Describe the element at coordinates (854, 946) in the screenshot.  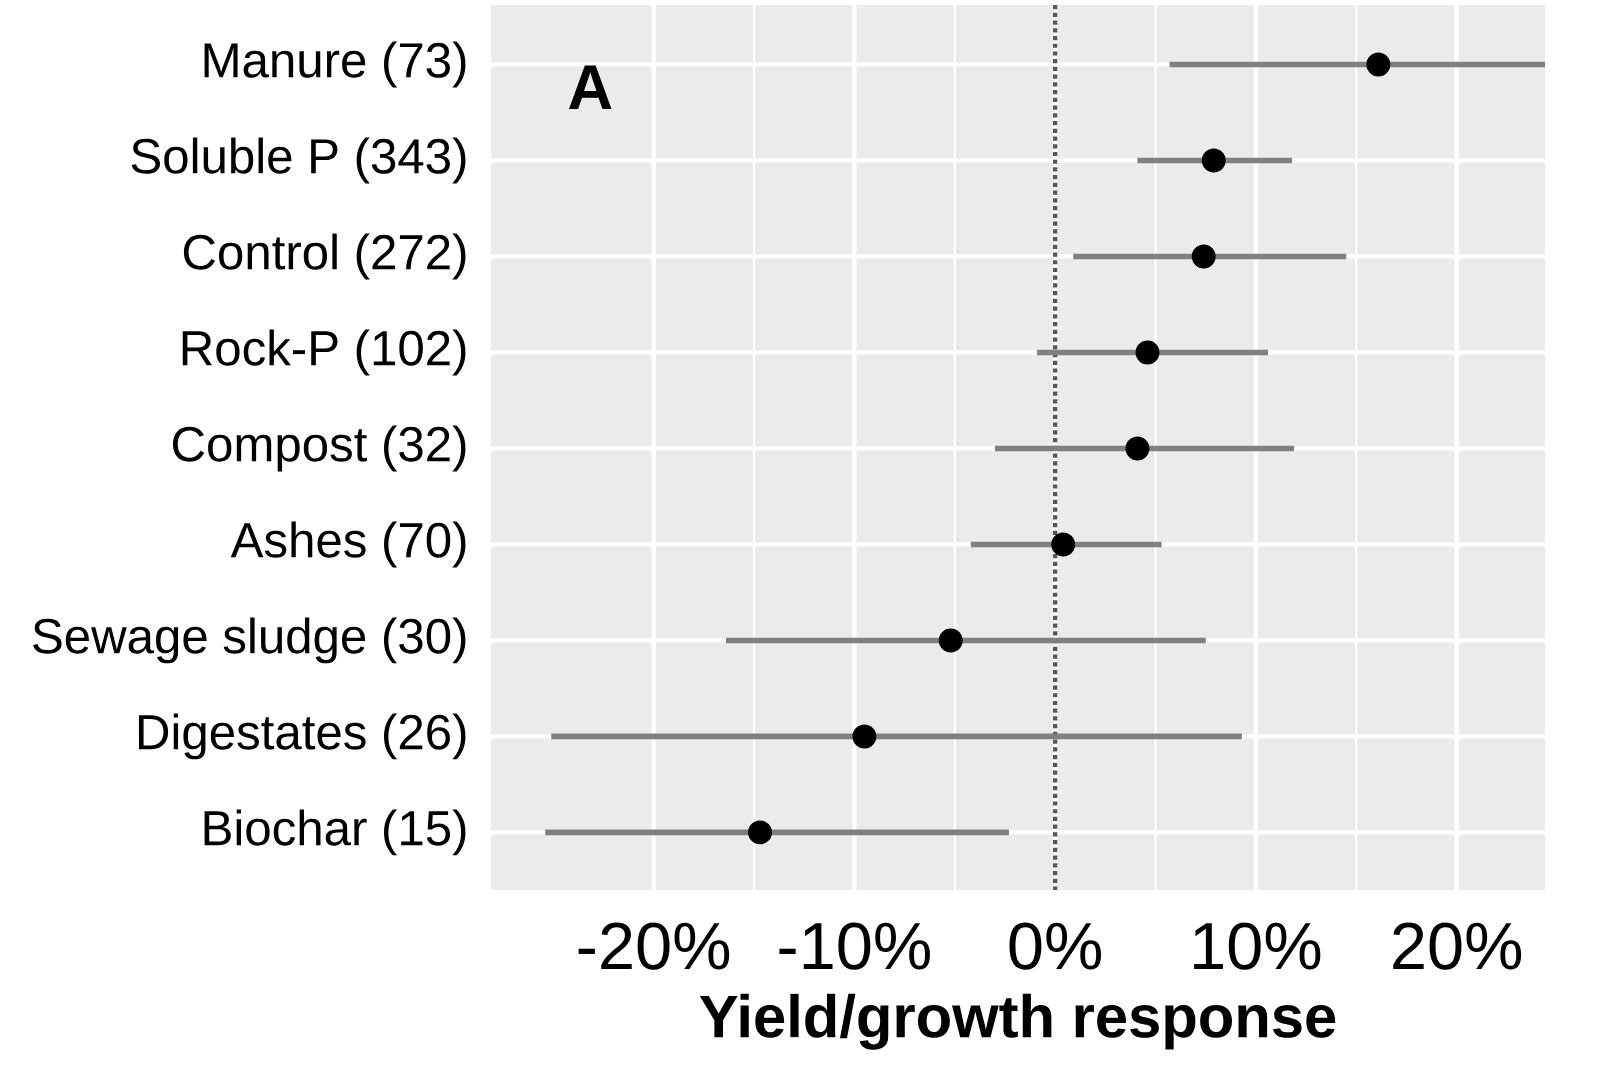
I see `x-tick-label: -10%` at that location.